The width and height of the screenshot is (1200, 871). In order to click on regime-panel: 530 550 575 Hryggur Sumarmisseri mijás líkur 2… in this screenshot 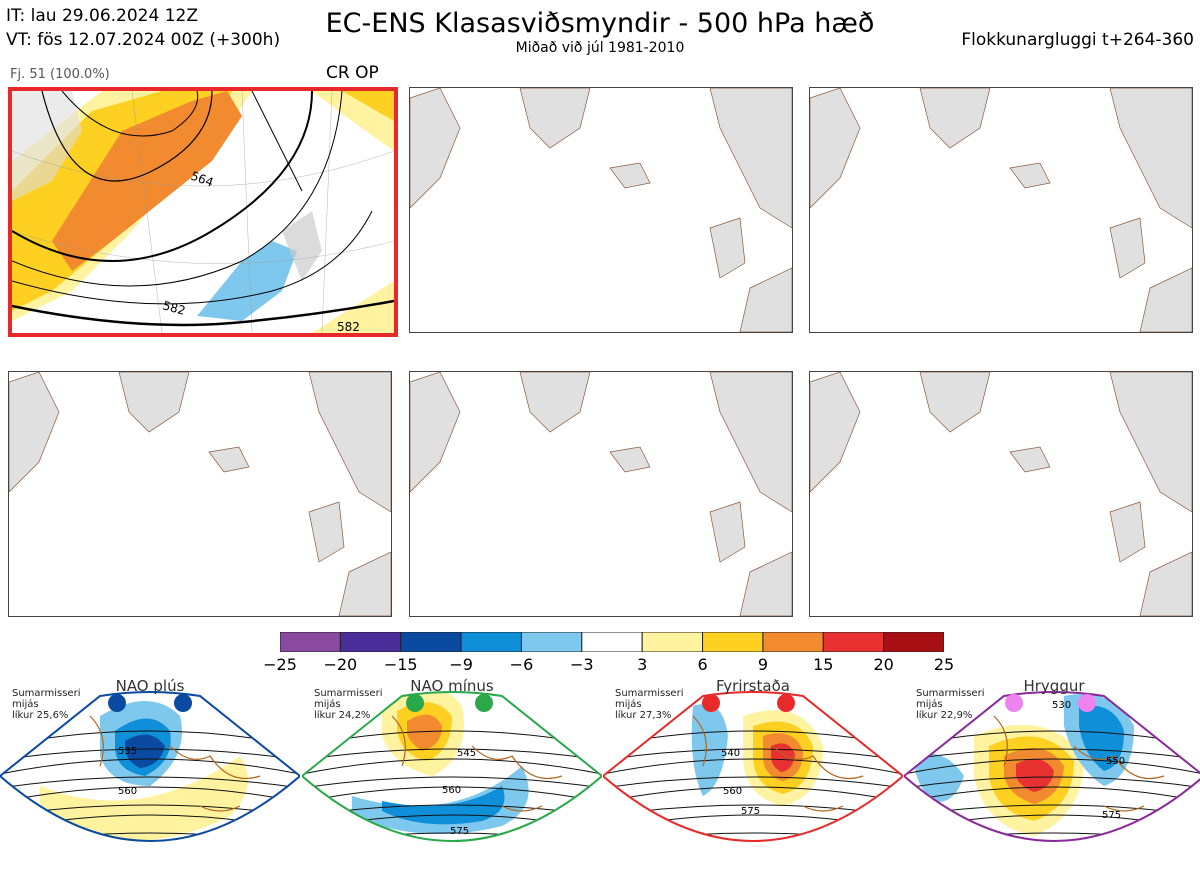, I will do `click(1052, 773)`.